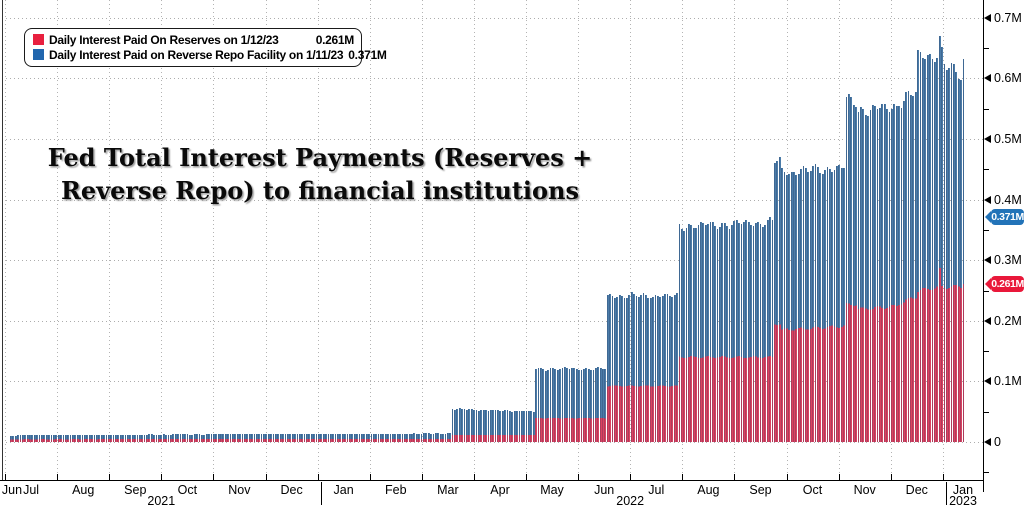 The height and width of the screenshot is (505, 1024). What do you see at coordinates (321, 493) in the screenshot?
I see `year-separator` at bounding box center [321, 493].